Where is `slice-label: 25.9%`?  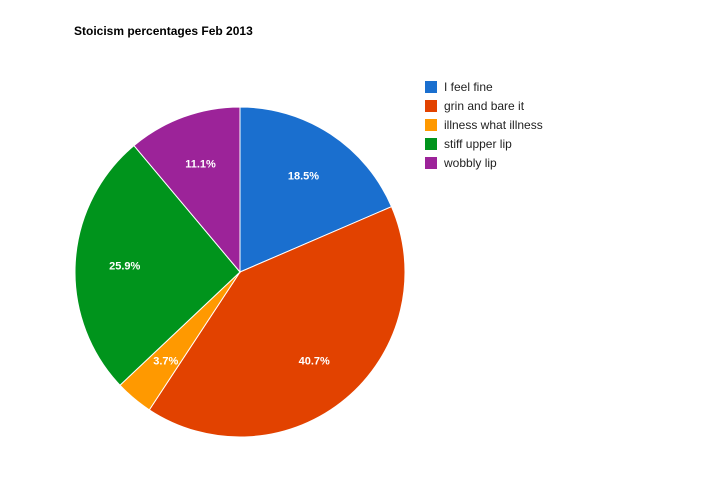 slice-label: 25.9% is located at coordinates (124, 266).